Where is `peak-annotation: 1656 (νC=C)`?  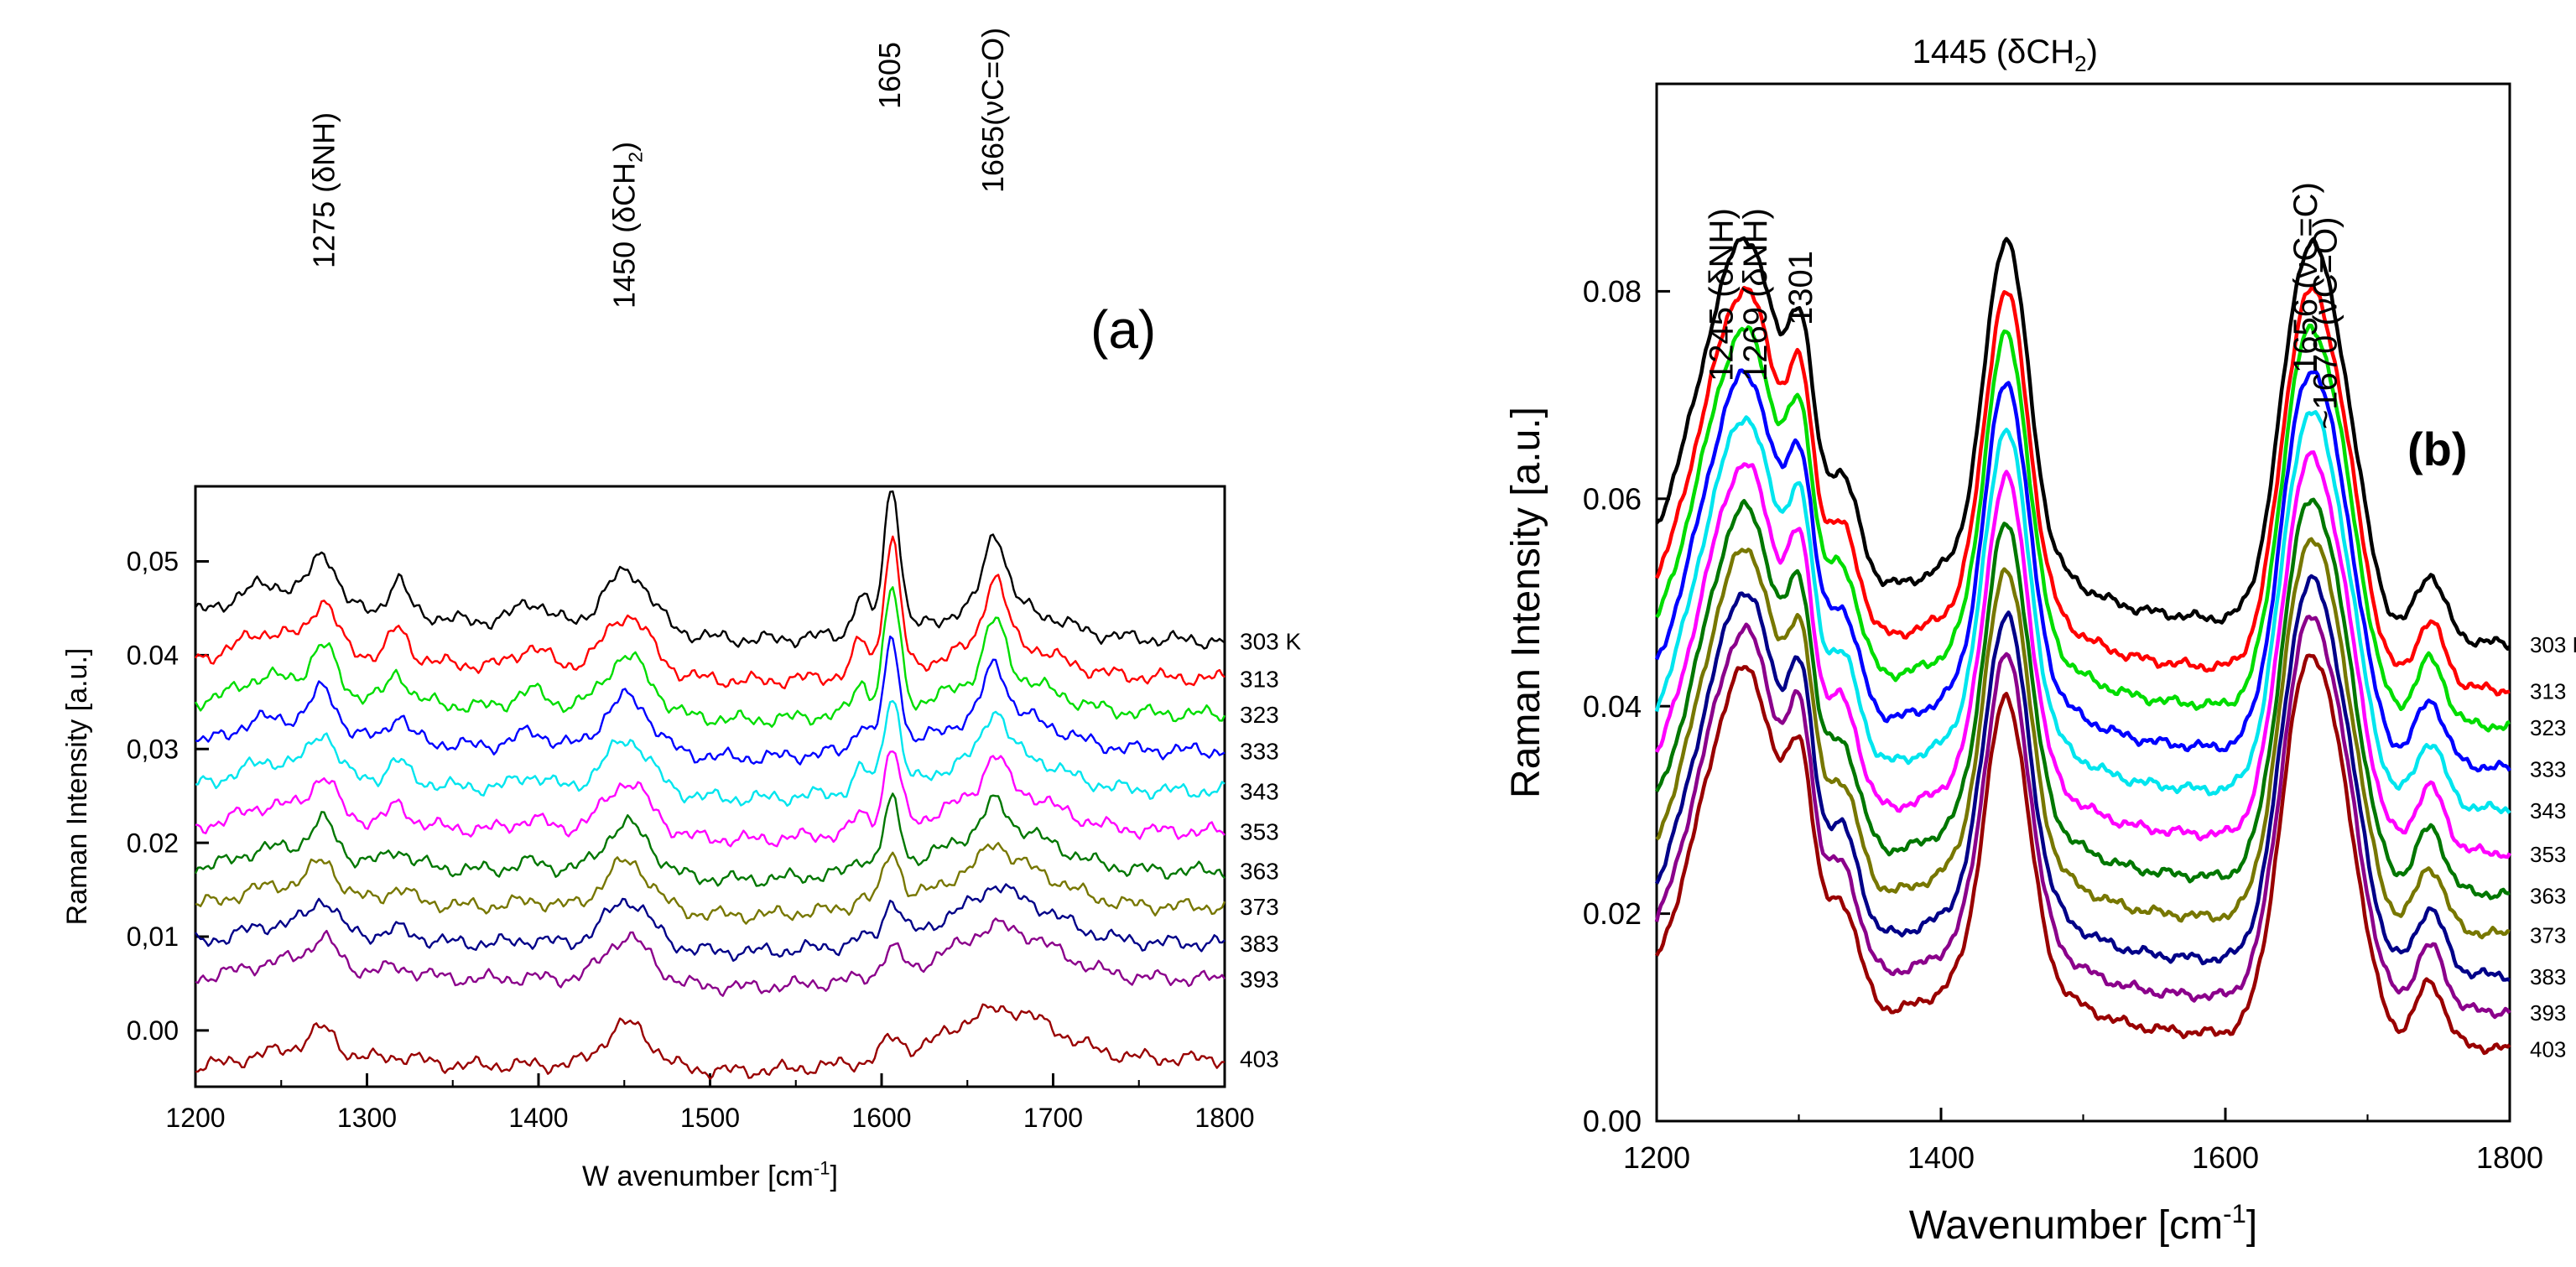
peak-annotation: 1656 (νC=C) is located at coordinates (2305, 277).